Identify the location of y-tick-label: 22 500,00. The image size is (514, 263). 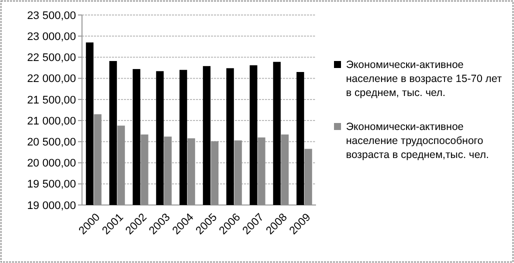
(51, 58).